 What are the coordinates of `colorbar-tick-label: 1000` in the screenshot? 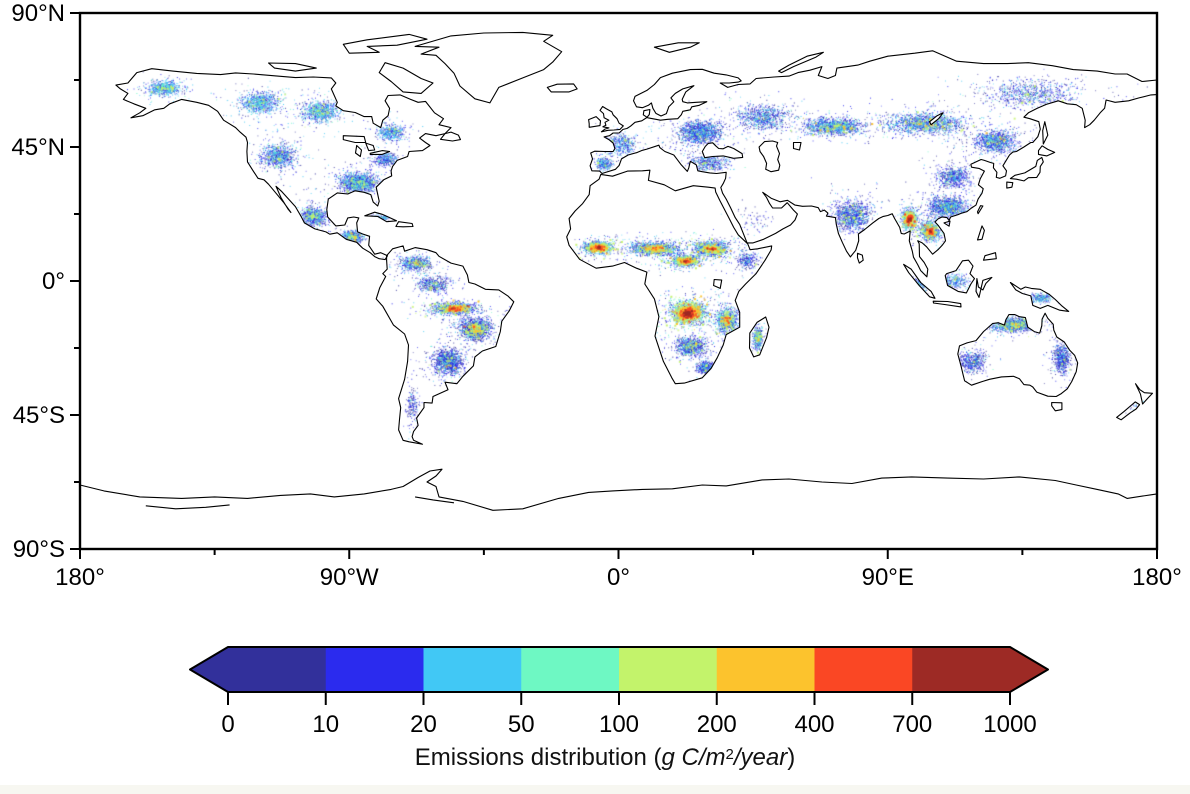 It's located at (1009, 724).